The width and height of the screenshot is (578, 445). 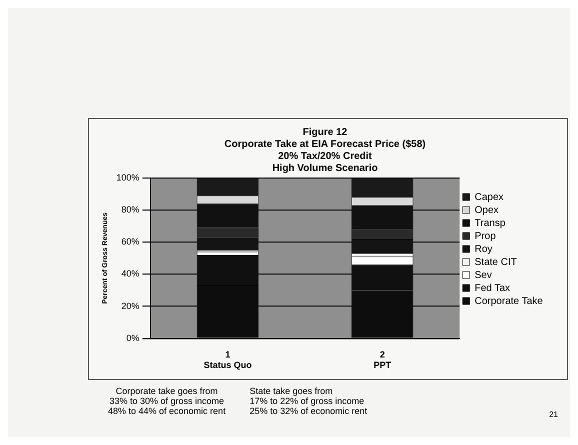 What do you see at coordinates (492, 288) in the screenshot?
I see `legend-label: Fed Tax` at bounding box center [492, 288].